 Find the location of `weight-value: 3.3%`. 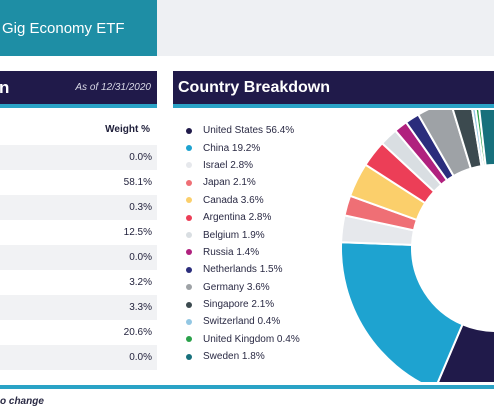

weight-value: 3.3% is located at coordinates (140, 307).